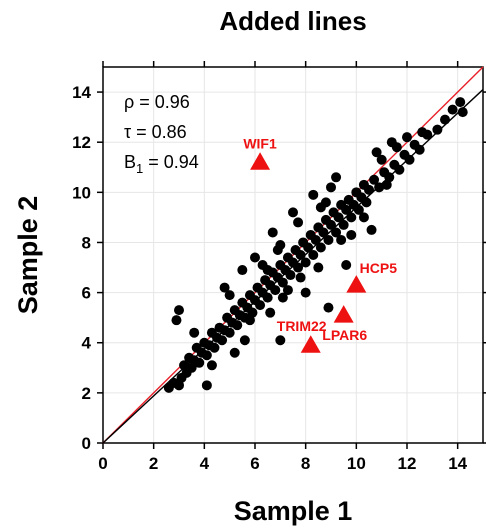 Image resolution: width=486 pixels, height=531 pixels. I want to click on correlation-stats: ρ = 0.96 τ = 0.86 B1 = 0.94, so click(161, 134).